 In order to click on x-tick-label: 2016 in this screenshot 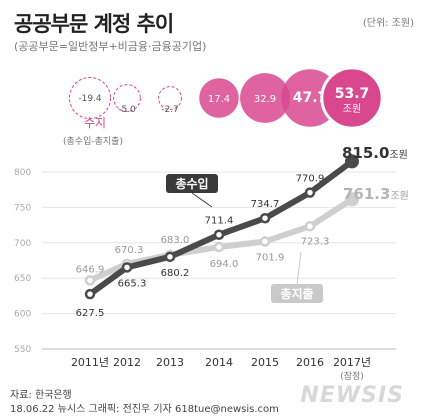, I will do `click(310, 362)`.